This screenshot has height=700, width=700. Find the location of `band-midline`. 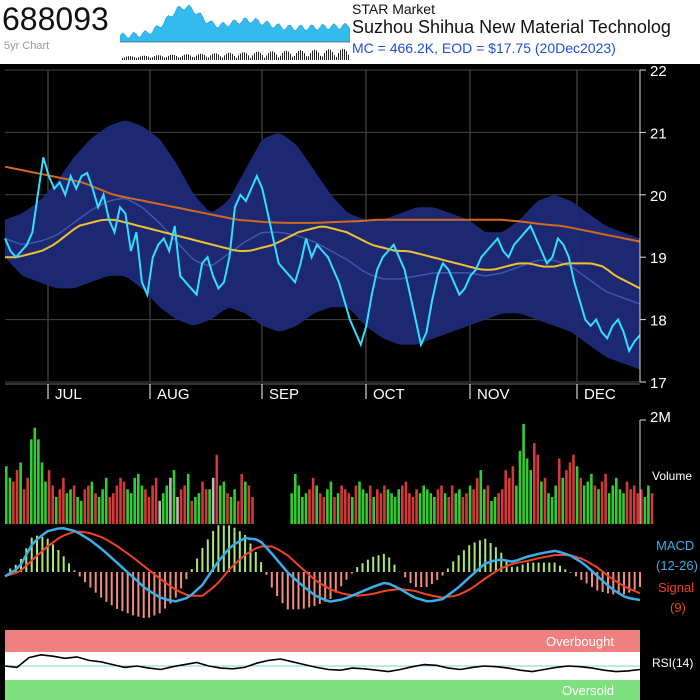

band-midline is located at coordinates (322, 251).